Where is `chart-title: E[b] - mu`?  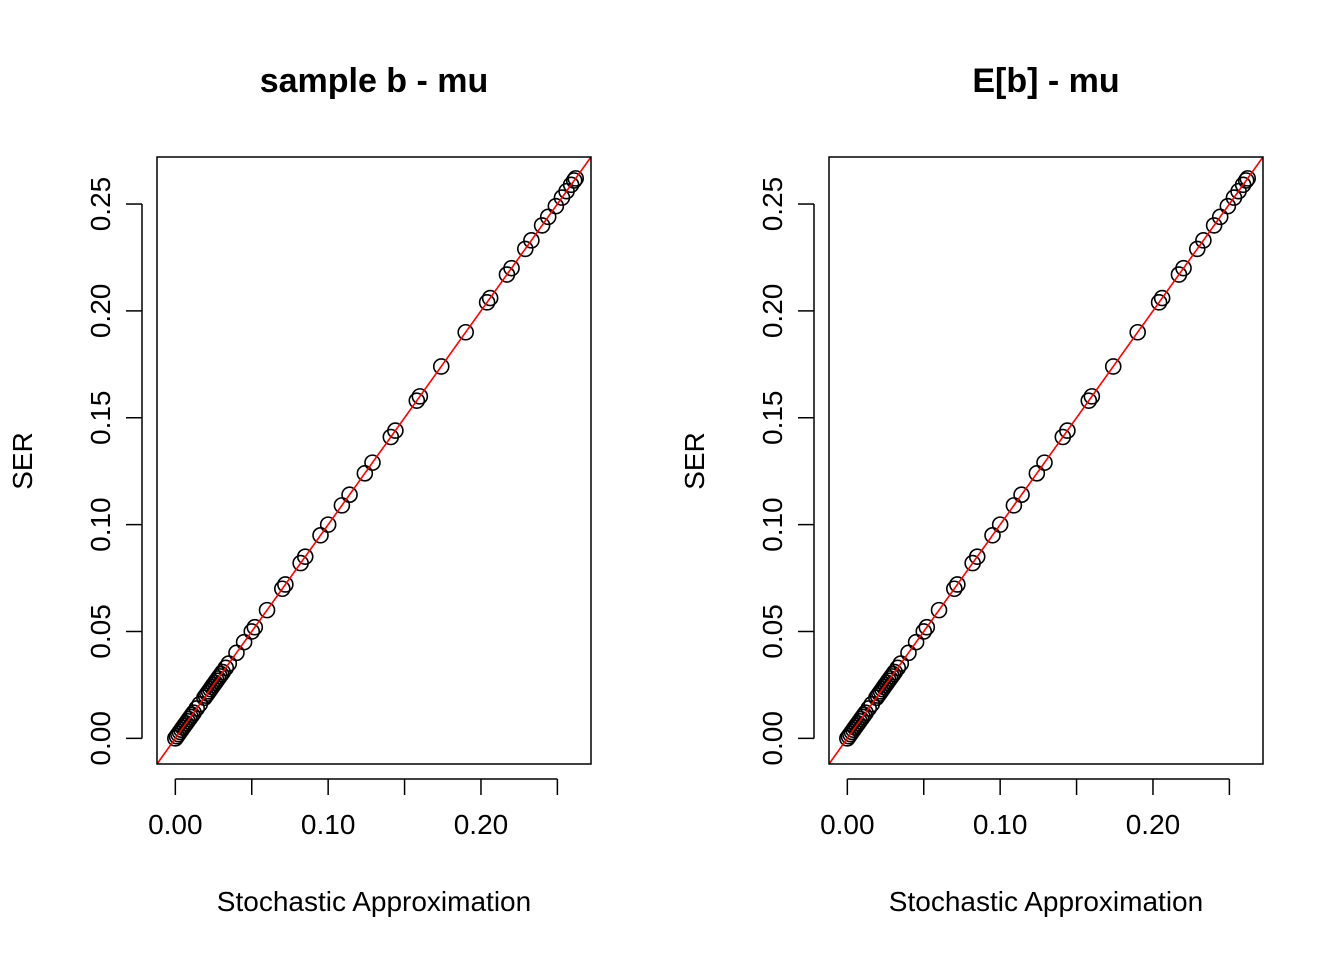 chart-title: E[b] - mu is located at coordinates (1045, 81).